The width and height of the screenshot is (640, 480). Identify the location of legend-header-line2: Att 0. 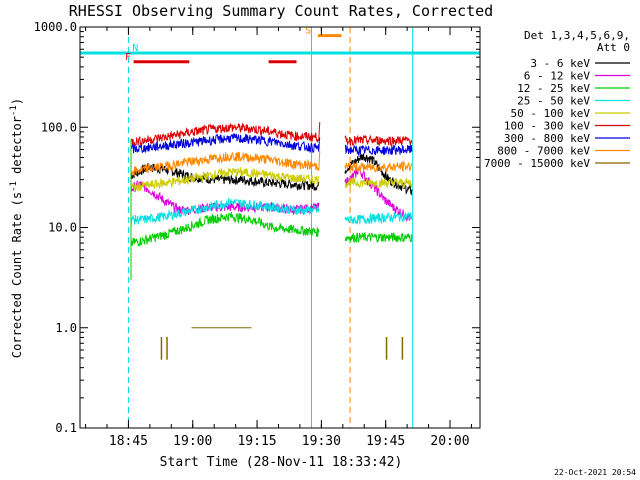
(613, 47).